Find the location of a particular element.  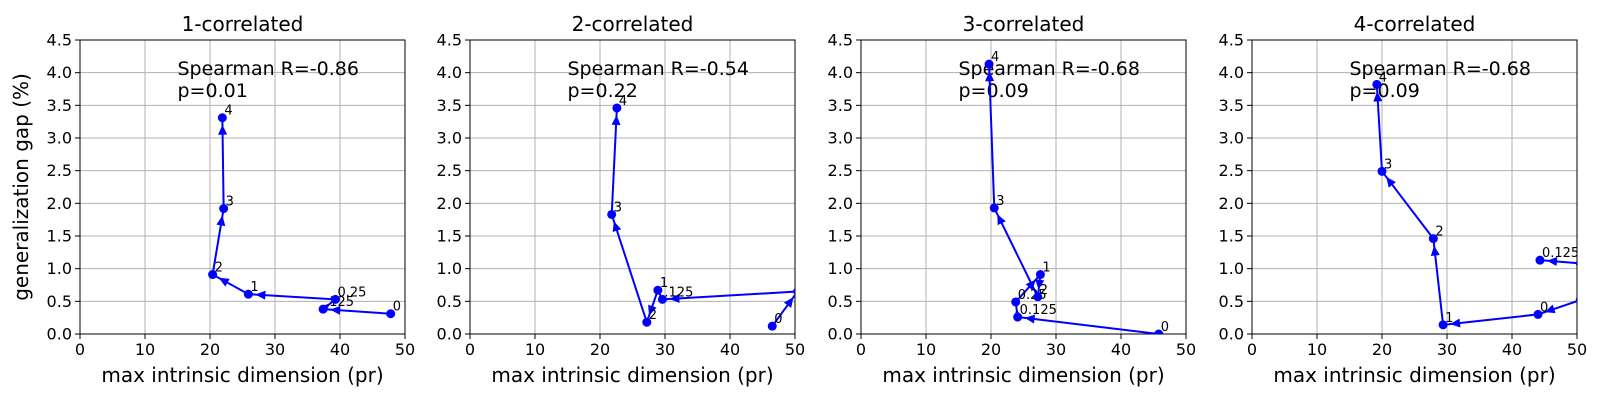

chart-title: 3-correlated is located at coordinates (1024, 24).